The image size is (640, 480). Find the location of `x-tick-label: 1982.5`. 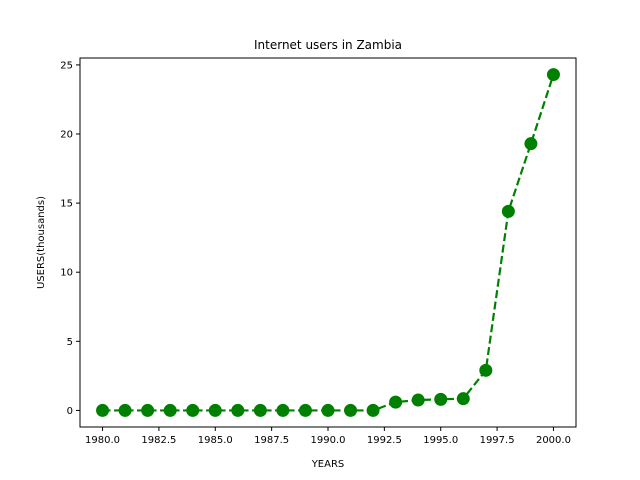

x-tick-label: 1982.5 is located at coordinates (158, 440).